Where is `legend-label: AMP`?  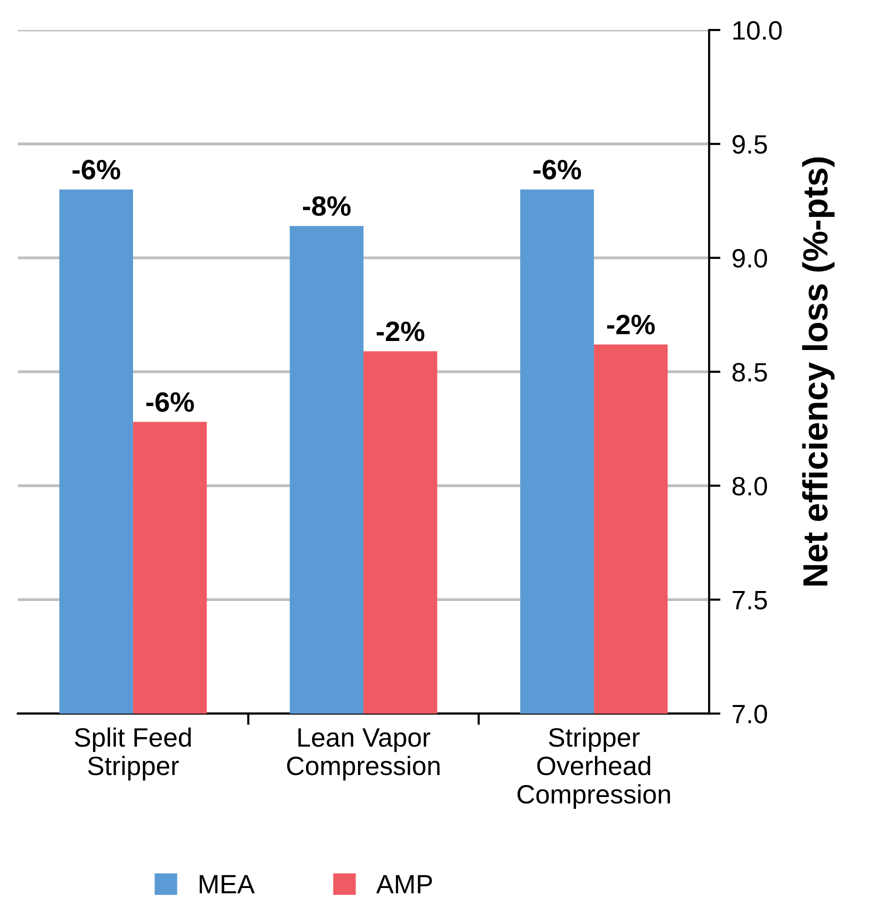 legend-label: AMP is located at coordinates (404, 884).